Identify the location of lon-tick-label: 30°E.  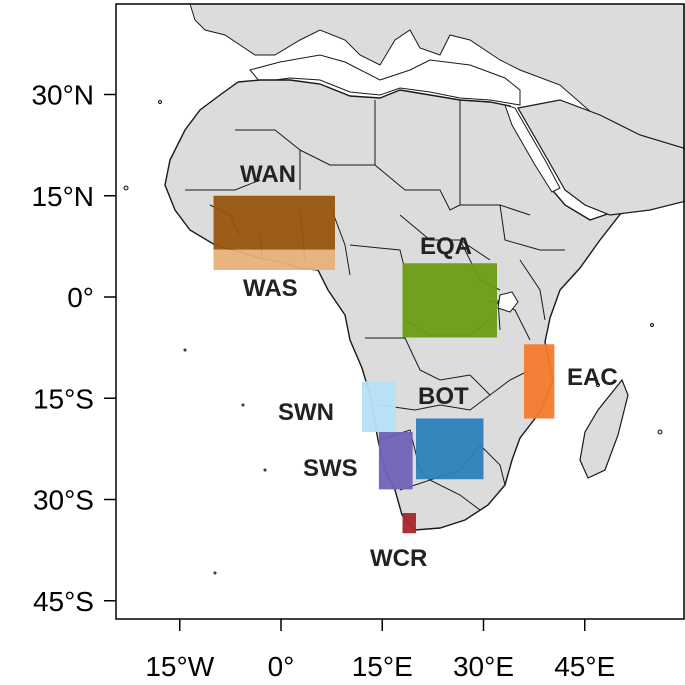
(483, 666).